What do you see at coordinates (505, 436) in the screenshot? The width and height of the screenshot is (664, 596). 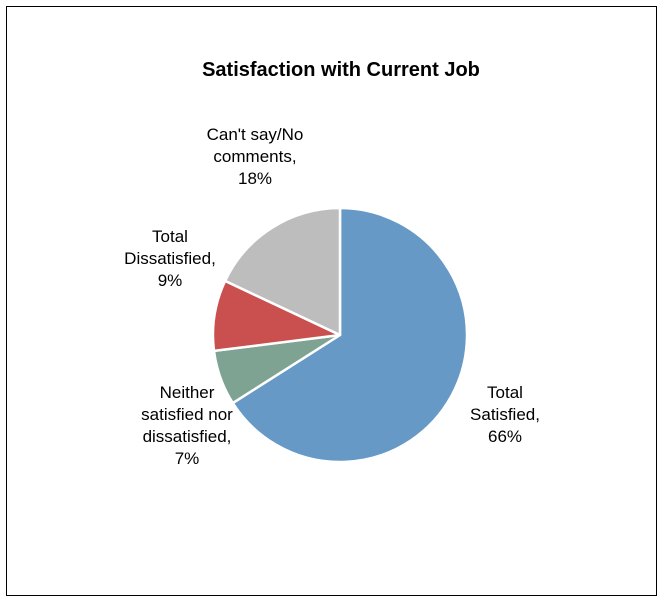 I see `slice-label-line: 66%` at bounding box center [505, 436].